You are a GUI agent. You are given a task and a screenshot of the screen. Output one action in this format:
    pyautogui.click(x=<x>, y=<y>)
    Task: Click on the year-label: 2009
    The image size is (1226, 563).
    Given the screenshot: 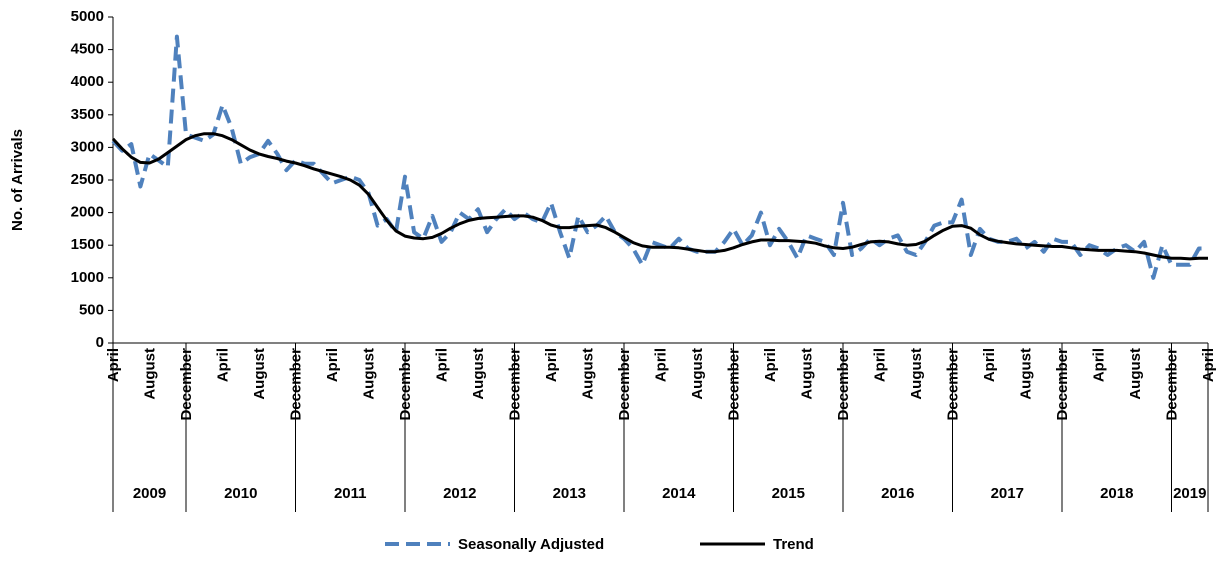 What is the action you would take?
    pyautogui.click(x=149, y=493)
    